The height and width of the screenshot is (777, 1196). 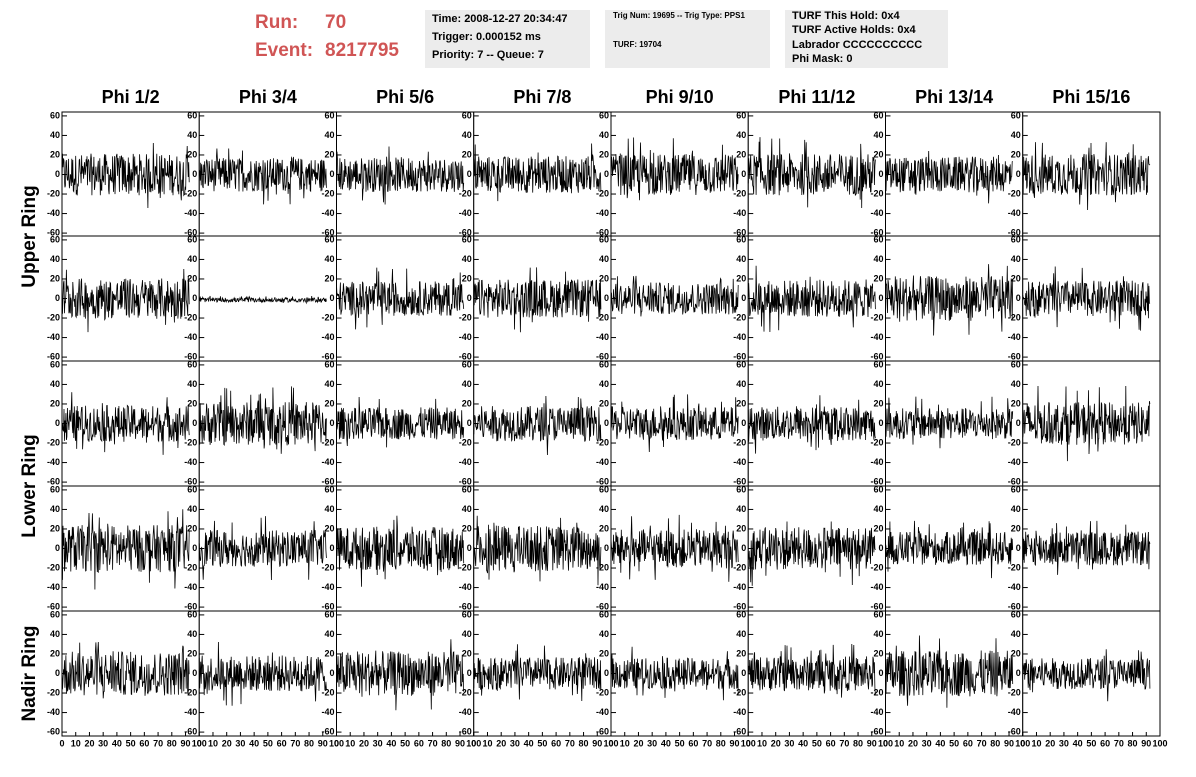 What do you see at coordinates (542, 97) in the screenshot?
I see `column-title: Phi 7/8` at bounding box center [542, 97].